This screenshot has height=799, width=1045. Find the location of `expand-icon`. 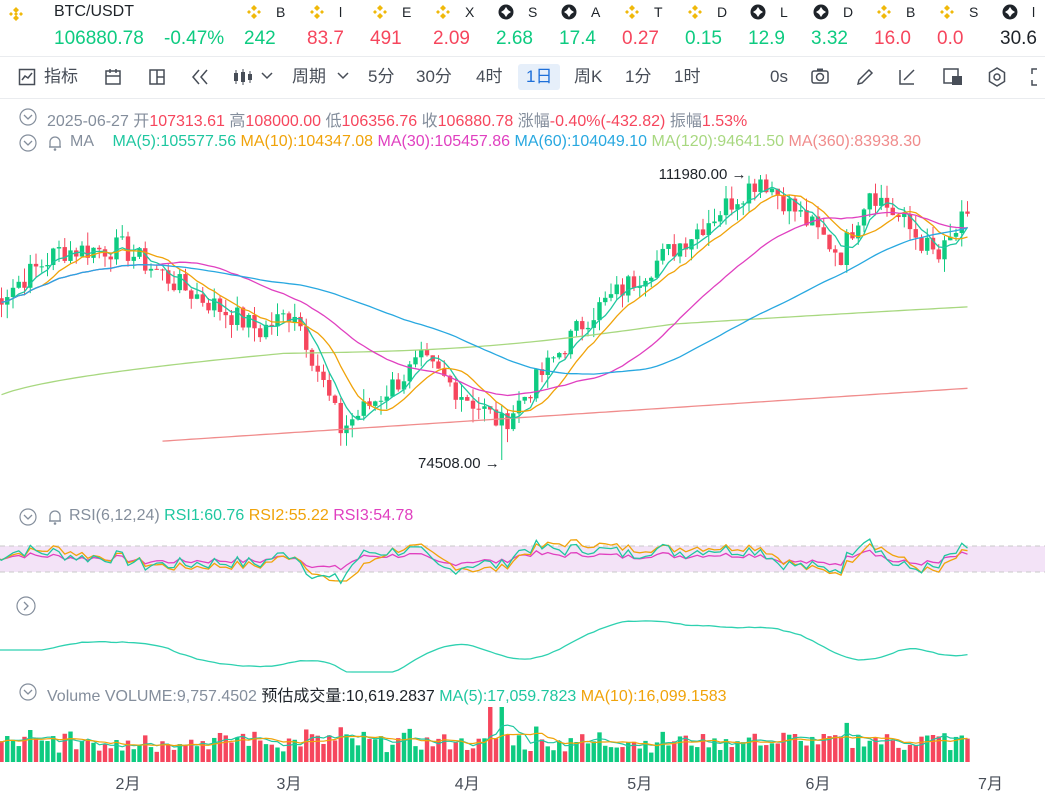

expand-icon is located at coordinates (26, 606).